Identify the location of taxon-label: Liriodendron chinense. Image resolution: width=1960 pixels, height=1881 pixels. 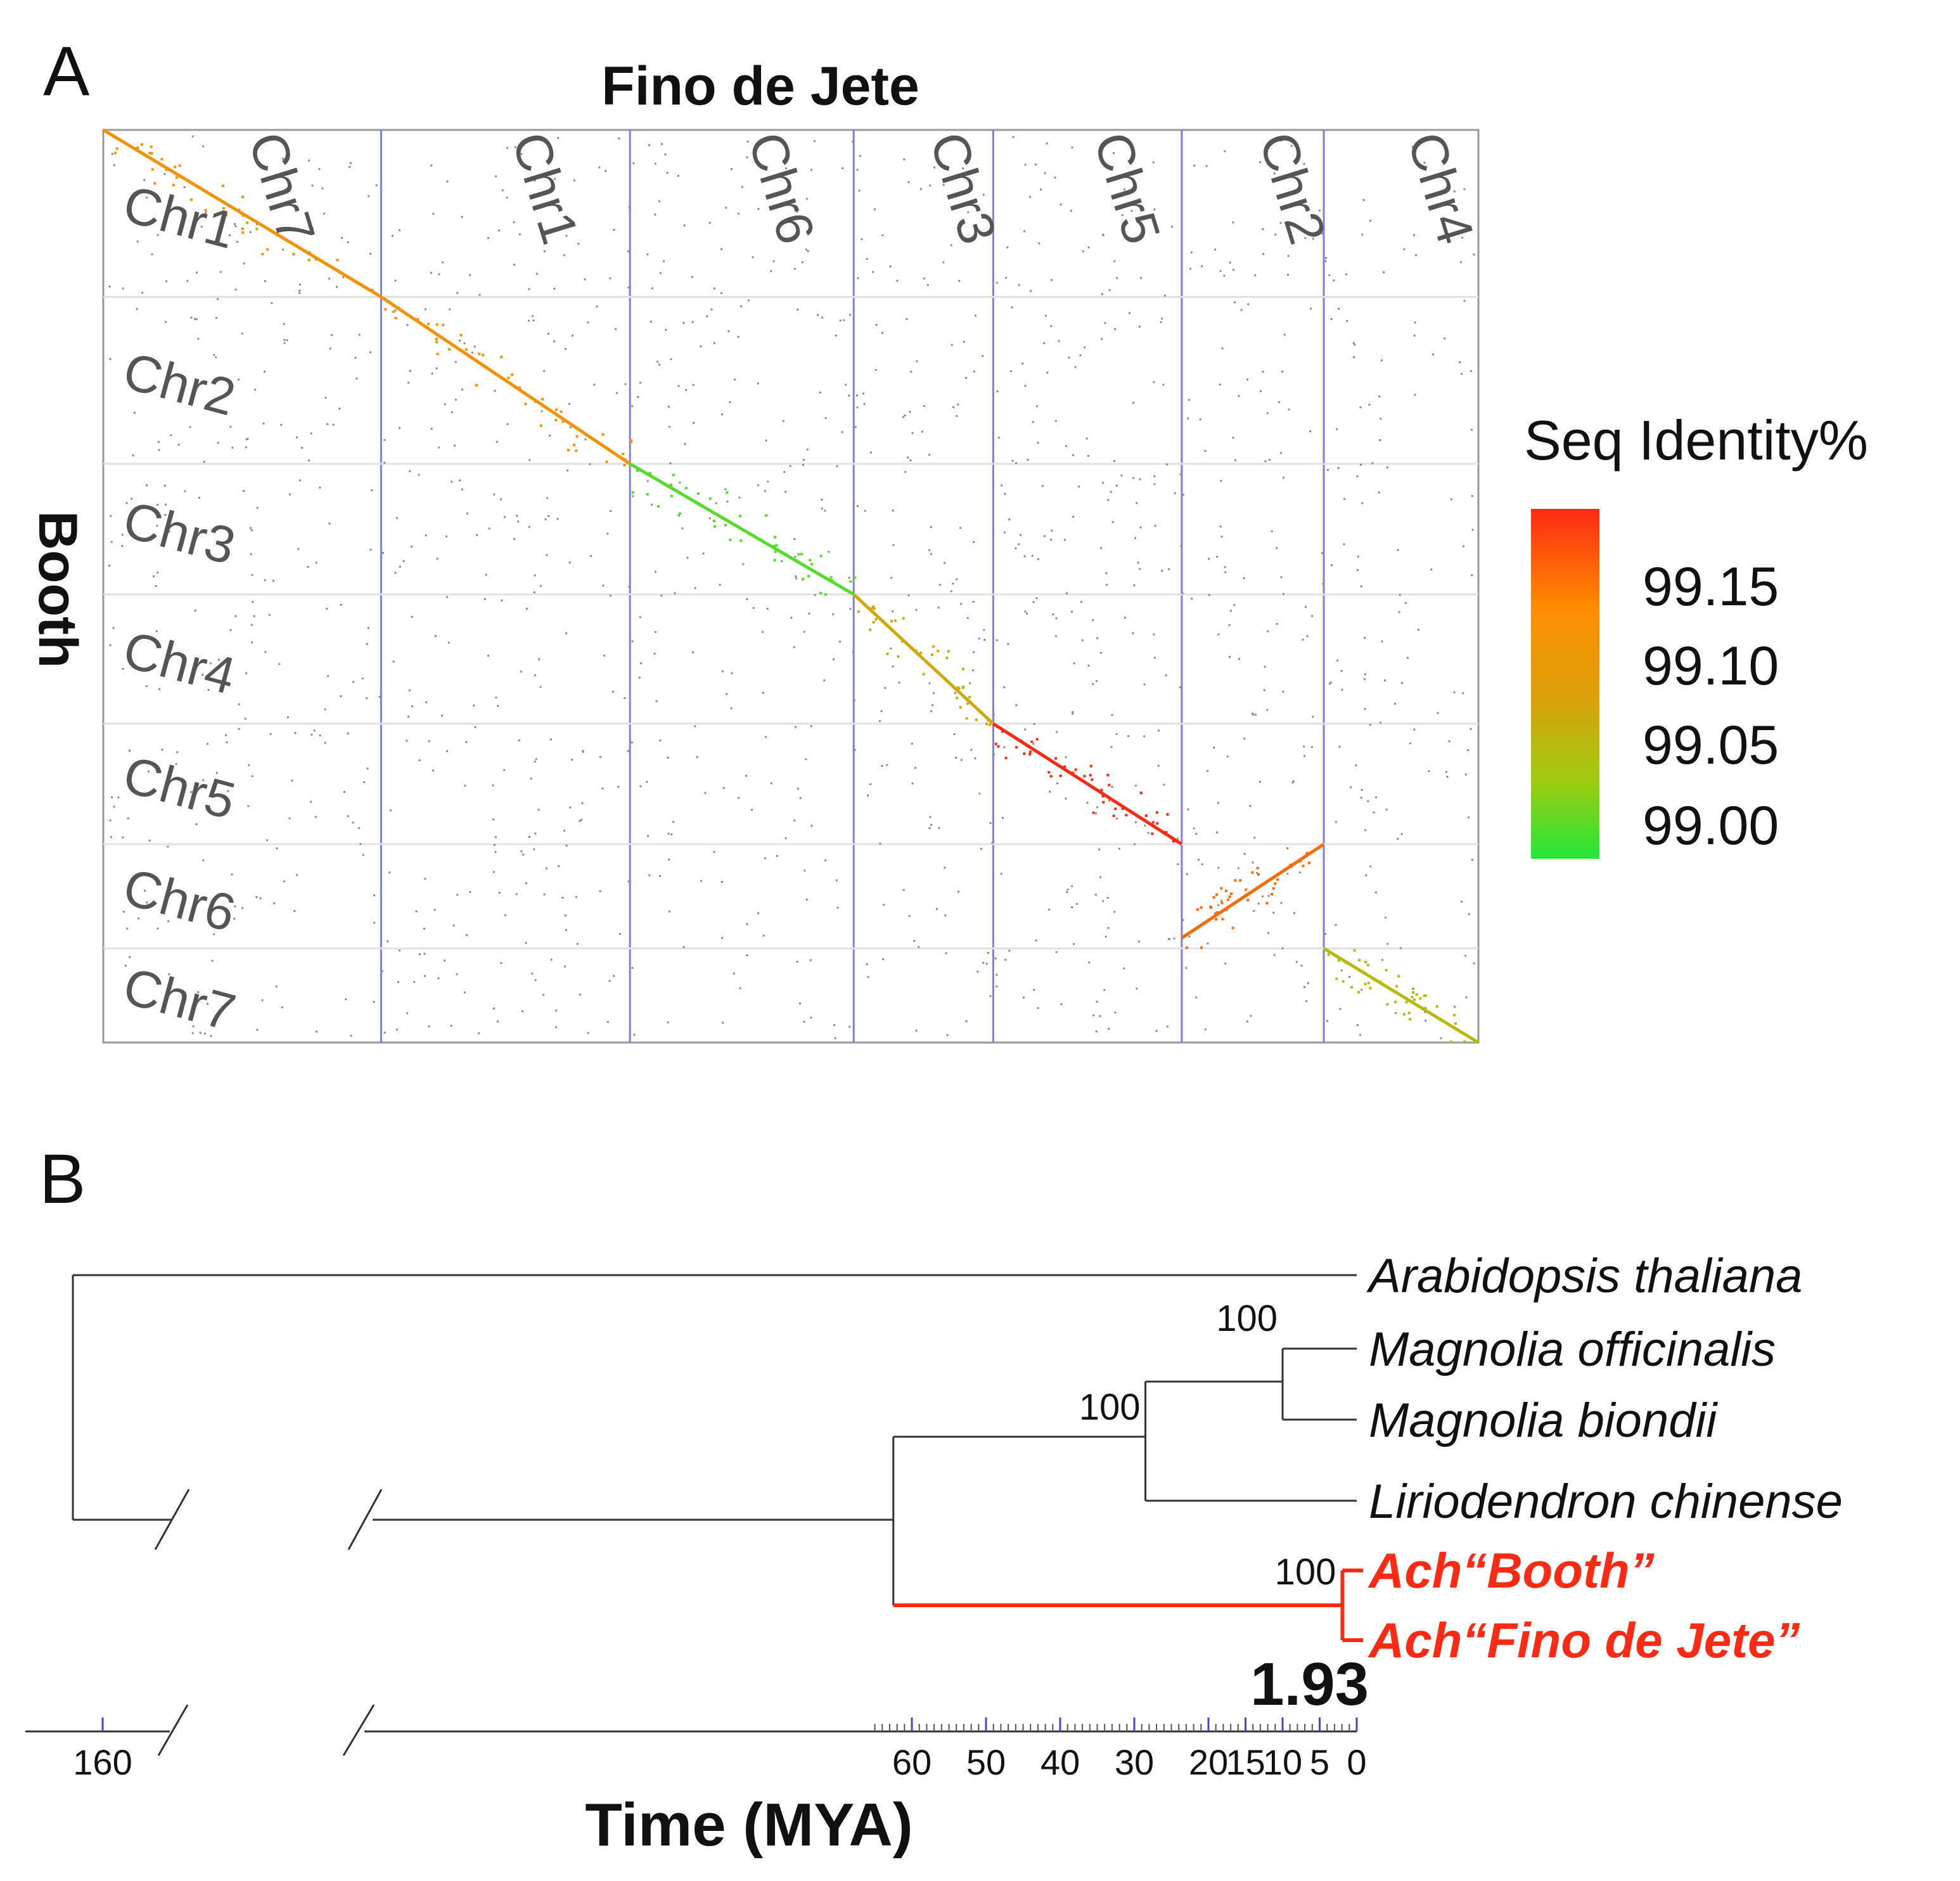
(1606, 1502).